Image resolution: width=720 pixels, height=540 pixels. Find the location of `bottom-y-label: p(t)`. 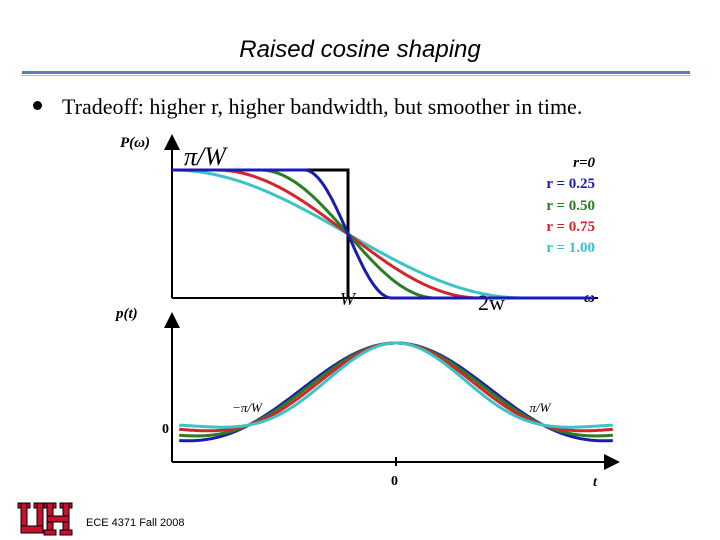

bottom-y-label: p(t) is located at coordinates (126, 314).